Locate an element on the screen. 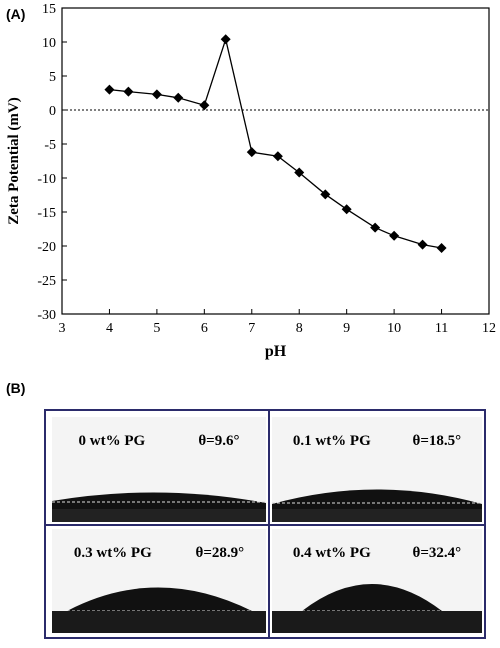  contact-angle-photo: 0 wt% PG θ=9.6° is located at coordinates (159, 469).